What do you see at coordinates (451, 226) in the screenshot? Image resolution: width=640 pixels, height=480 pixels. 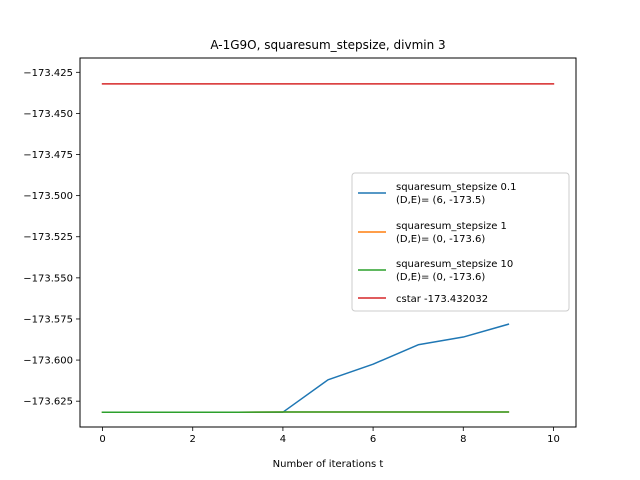 I see `legend-label-1: squaresum_stepsize 1` at bounding box center [451, 226].